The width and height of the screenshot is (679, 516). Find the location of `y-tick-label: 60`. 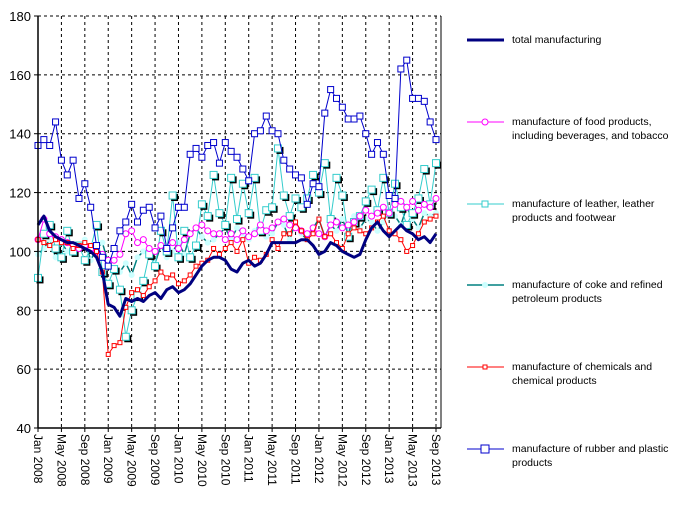

y-tick-label: 60 is located at coordinates (24, 369).